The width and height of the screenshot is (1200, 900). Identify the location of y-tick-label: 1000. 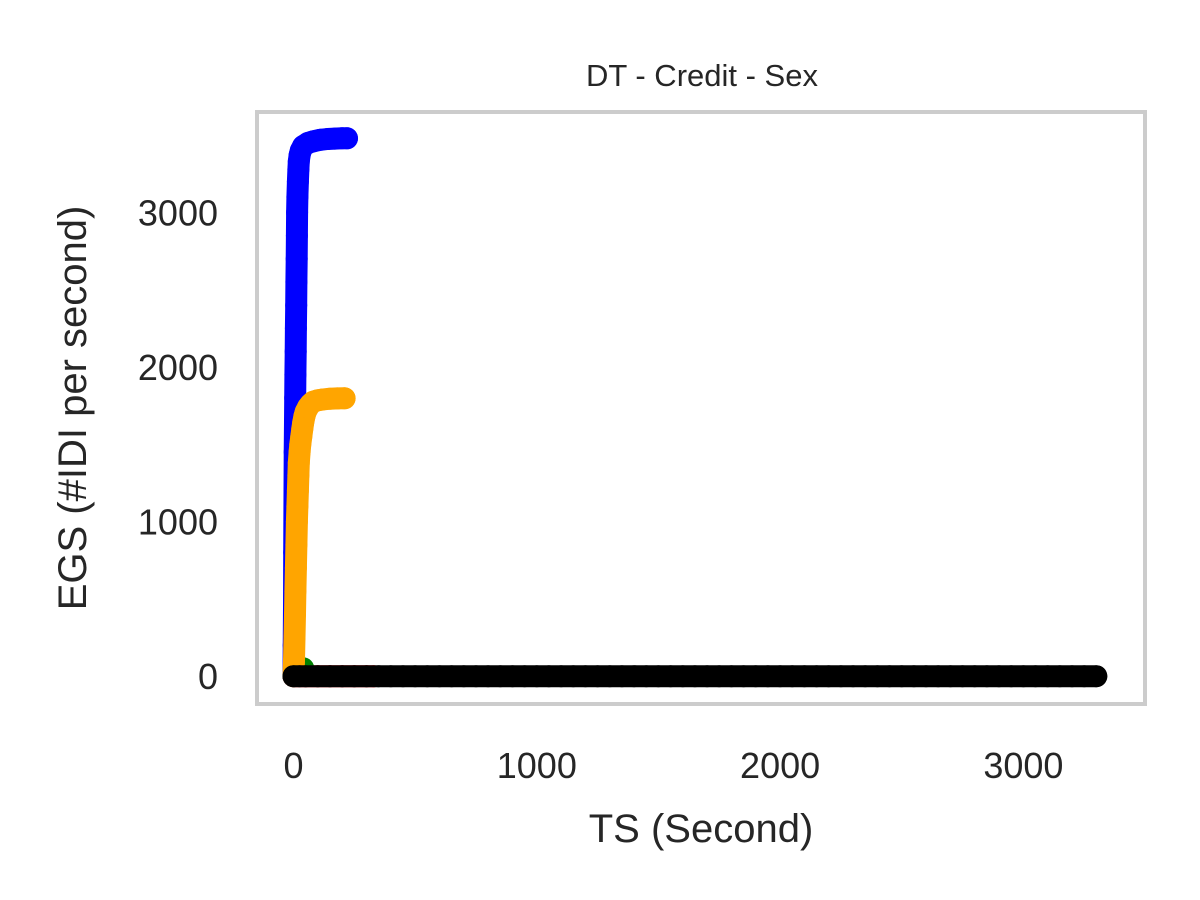
(178, 522).